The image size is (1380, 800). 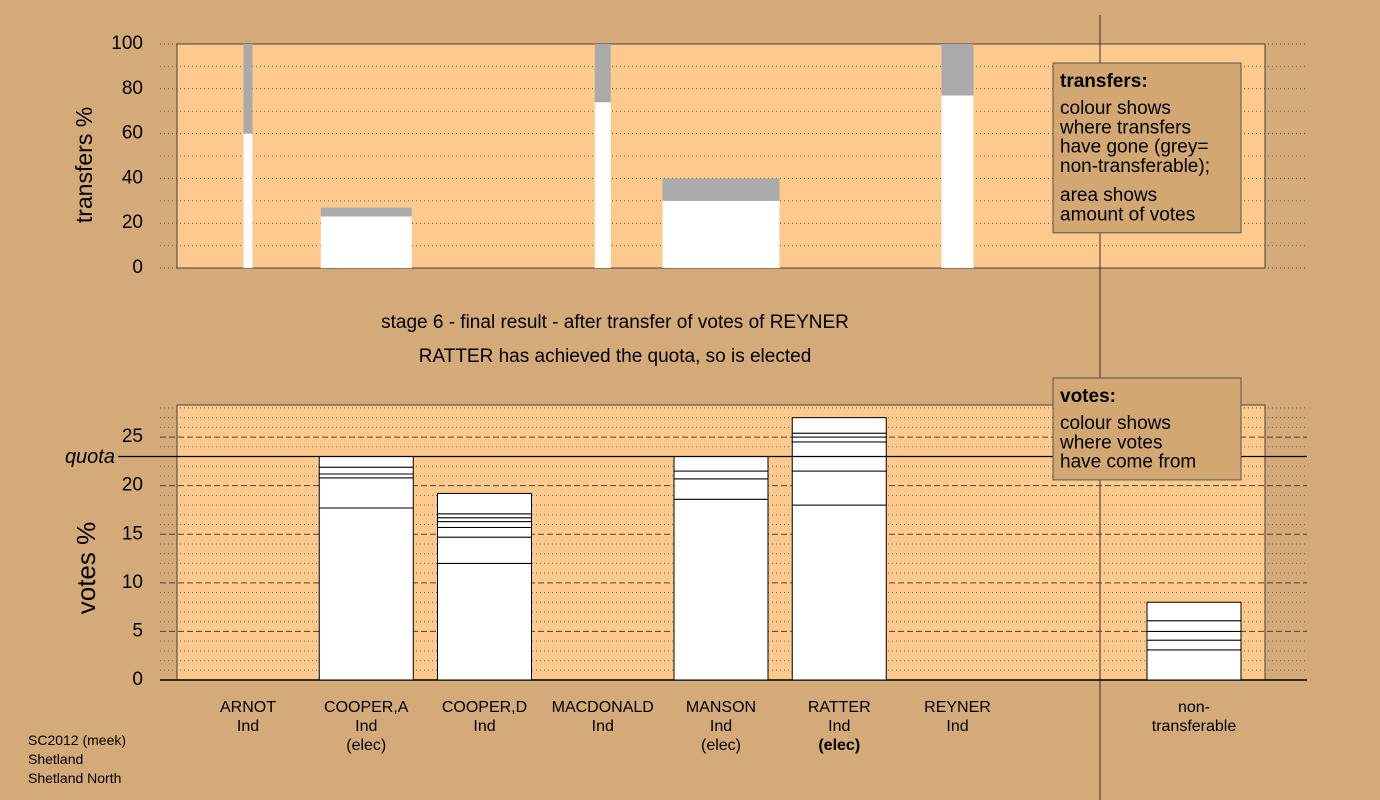 I want to click on y-tick-label: 25, so click(x=132, y=436).